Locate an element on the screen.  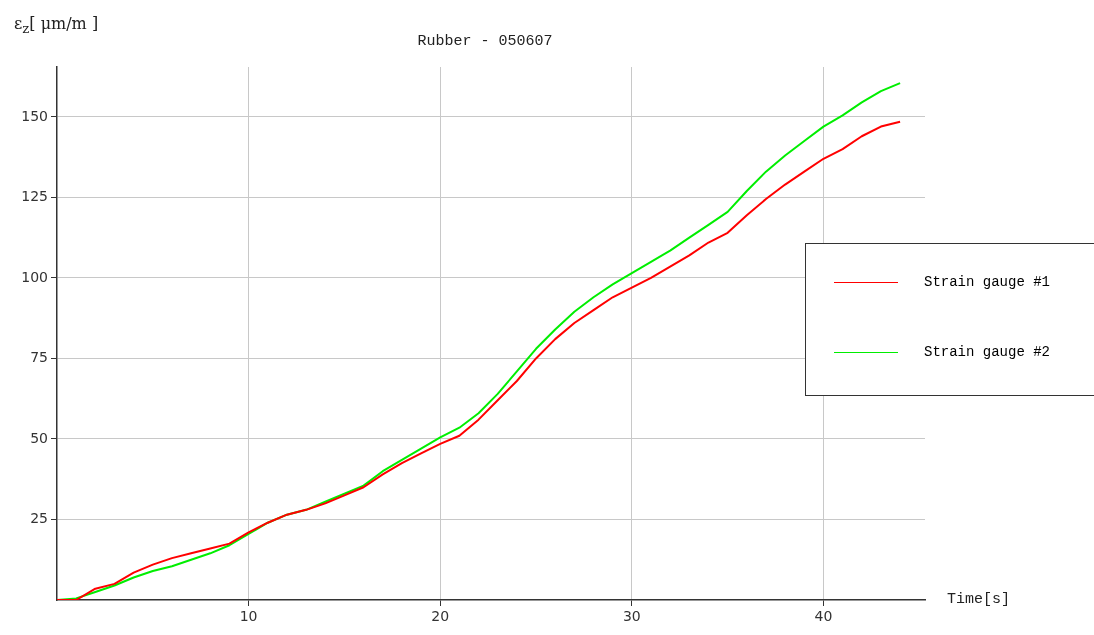
legend-label: Strain gauge #1 is located at coordinates (987, 282).